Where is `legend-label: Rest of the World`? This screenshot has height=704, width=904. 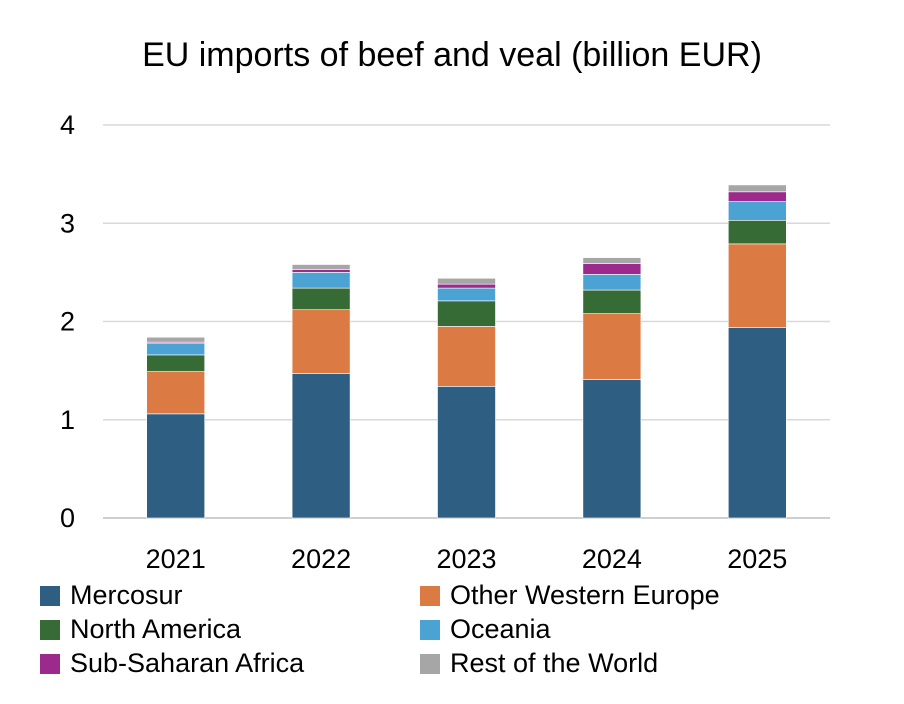 legend-label: Rest of the World is located at coordinates (554, 663).